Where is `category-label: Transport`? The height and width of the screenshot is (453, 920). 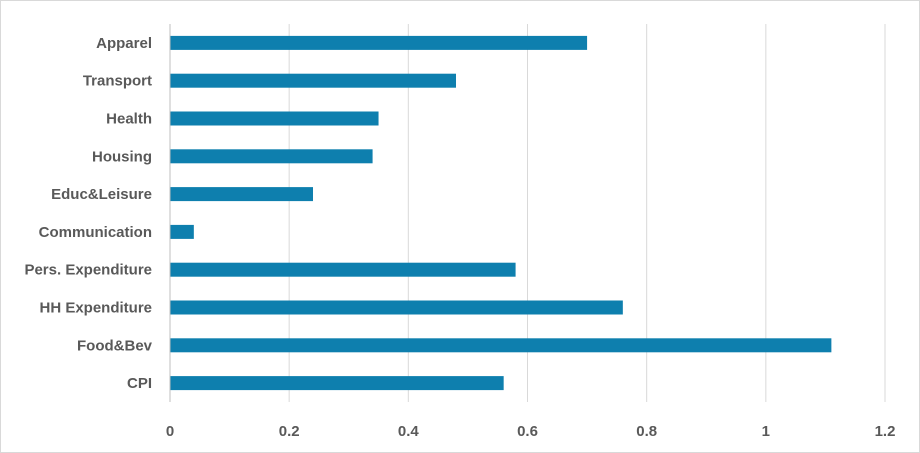
category-label: Transport is located at coordinates (117, 81).